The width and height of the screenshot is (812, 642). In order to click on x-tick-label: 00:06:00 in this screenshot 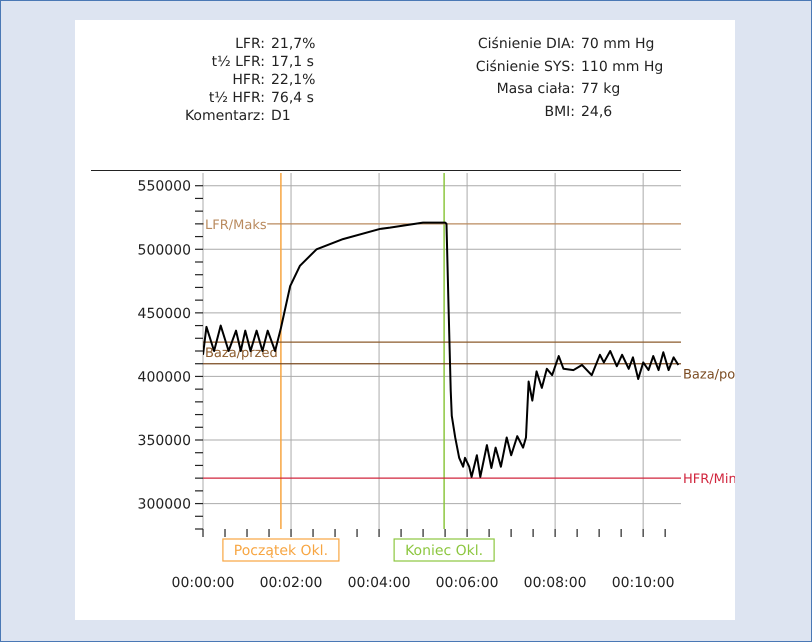, I will do `click(467, 583)`.